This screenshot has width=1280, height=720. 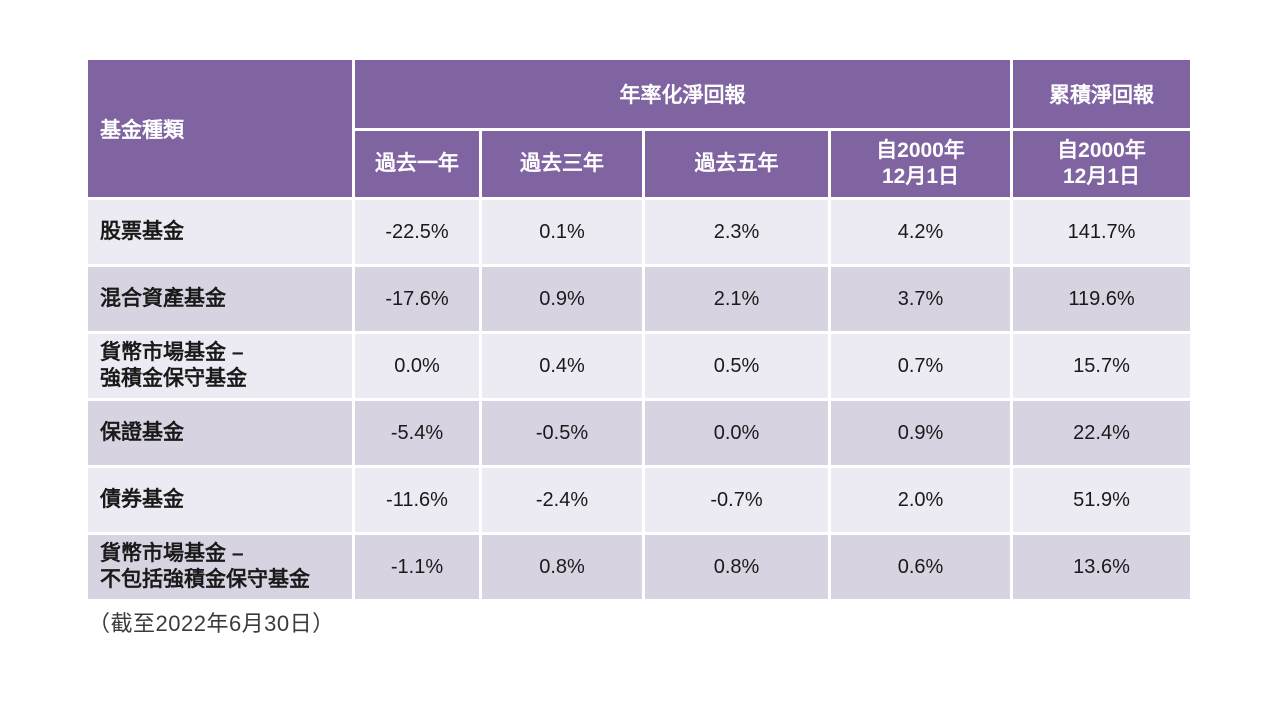 I want to click on group-header-cell: 年率化淨回報, so click(x=682, y=94).